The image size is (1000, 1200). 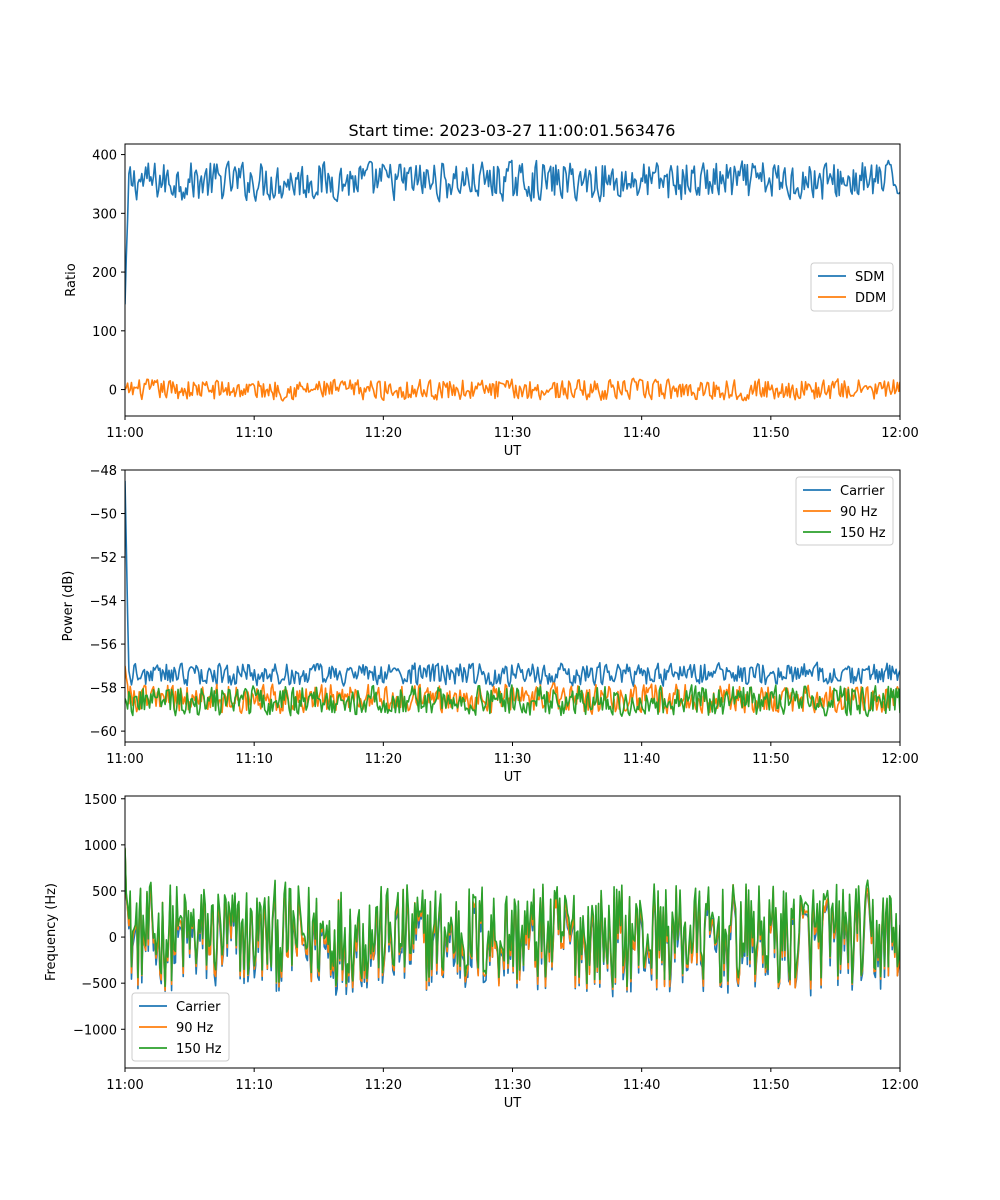 What do you see at coordinates (512, 130) in the screenshot?
I see `chart-title: Start time: 2023-03-27 11:00:01.563476` at bounding box center [512, 130].